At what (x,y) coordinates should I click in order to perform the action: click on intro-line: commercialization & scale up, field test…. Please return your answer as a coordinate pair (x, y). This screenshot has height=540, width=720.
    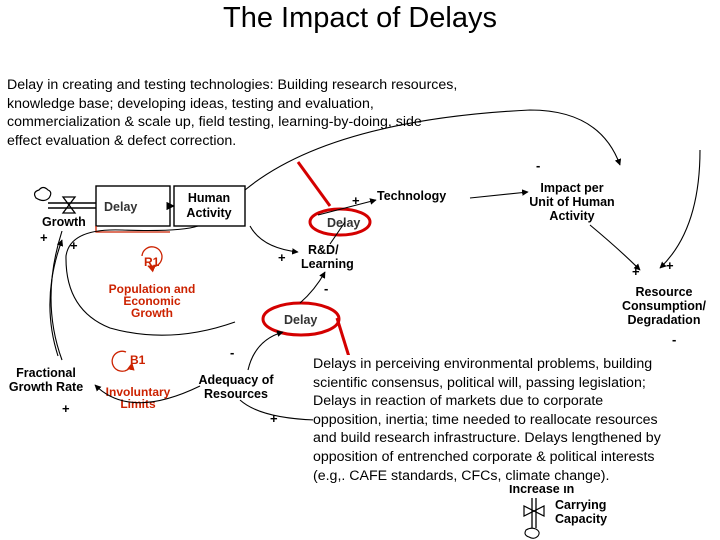
    Looking at the image, I should click on (214, 122).